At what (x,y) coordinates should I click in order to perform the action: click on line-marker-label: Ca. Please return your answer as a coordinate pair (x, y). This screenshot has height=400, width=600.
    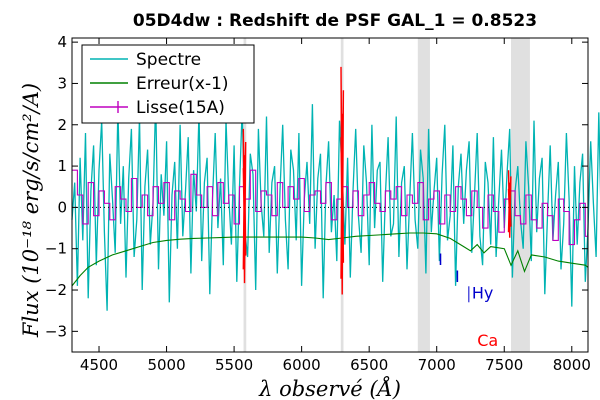
    Looking at the image, I should click on (487, 340).